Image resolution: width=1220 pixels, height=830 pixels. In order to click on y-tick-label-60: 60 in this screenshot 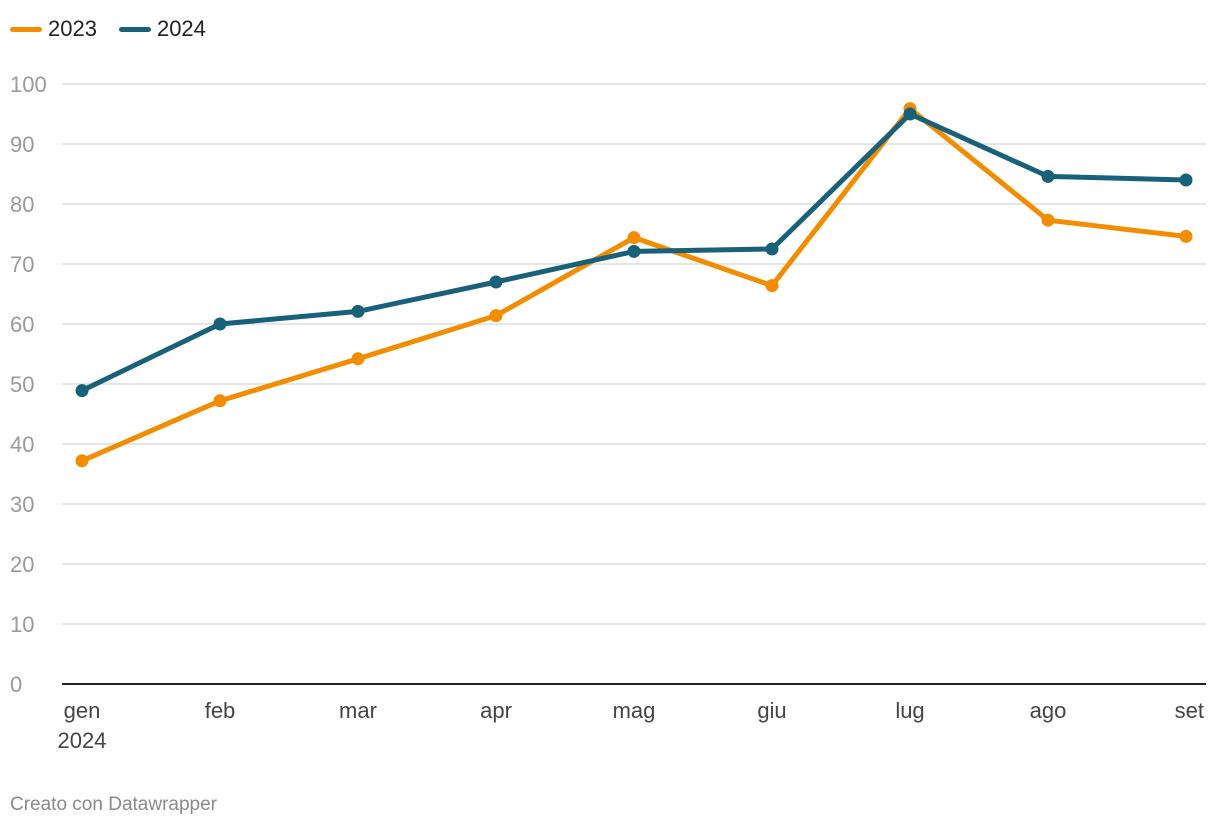, I will do `click(22, 324)`.